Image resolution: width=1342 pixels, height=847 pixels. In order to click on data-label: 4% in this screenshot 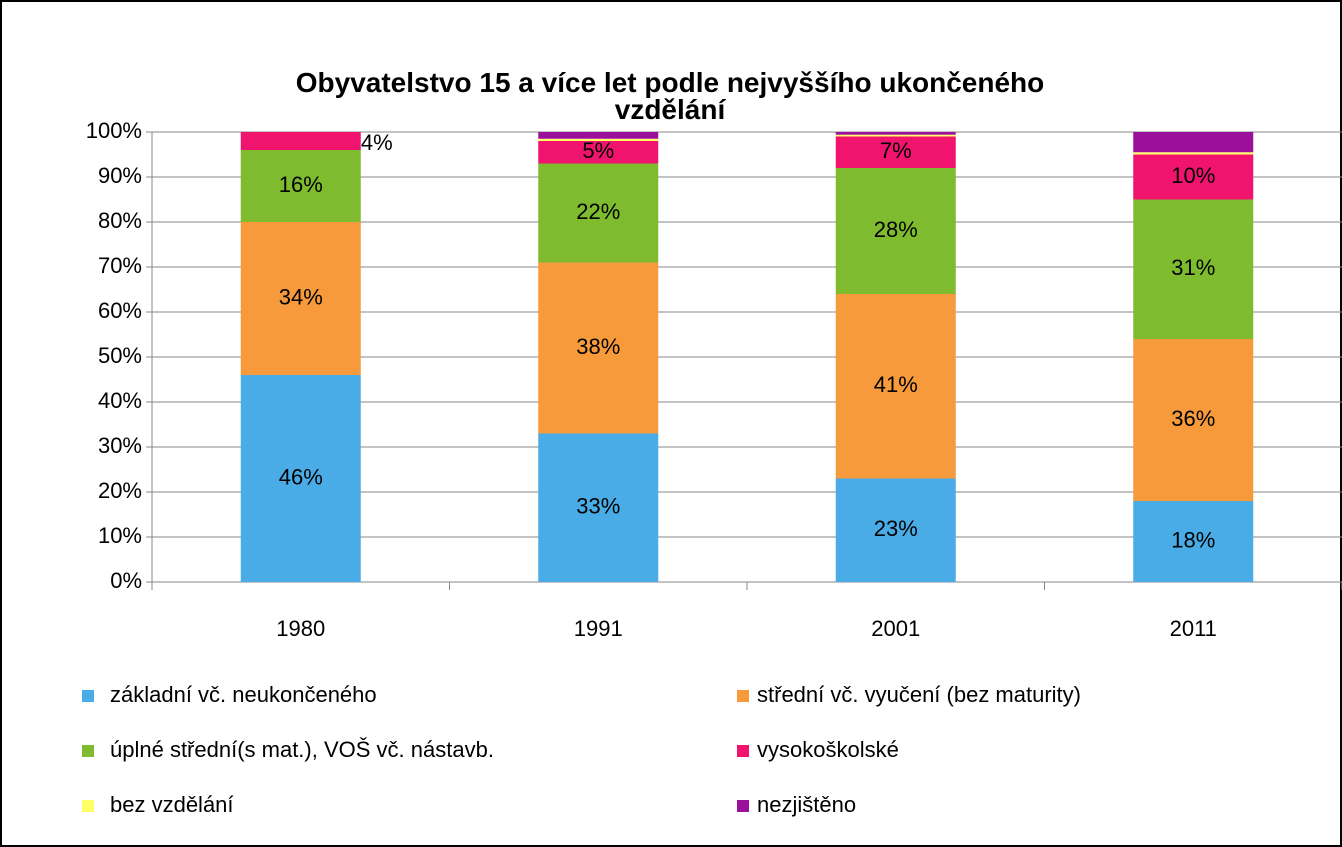, I will do `click(377, 142)`.